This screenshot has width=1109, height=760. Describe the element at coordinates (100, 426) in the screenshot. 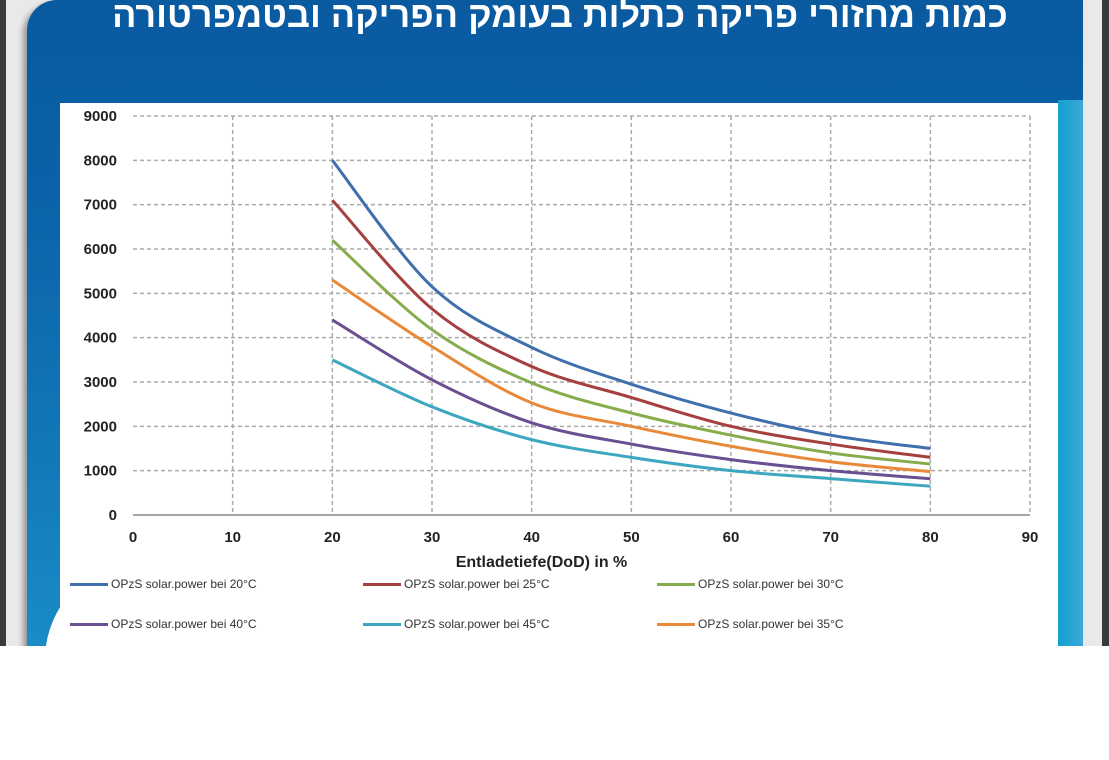

I see `y-tick-label: 2000` at that location.